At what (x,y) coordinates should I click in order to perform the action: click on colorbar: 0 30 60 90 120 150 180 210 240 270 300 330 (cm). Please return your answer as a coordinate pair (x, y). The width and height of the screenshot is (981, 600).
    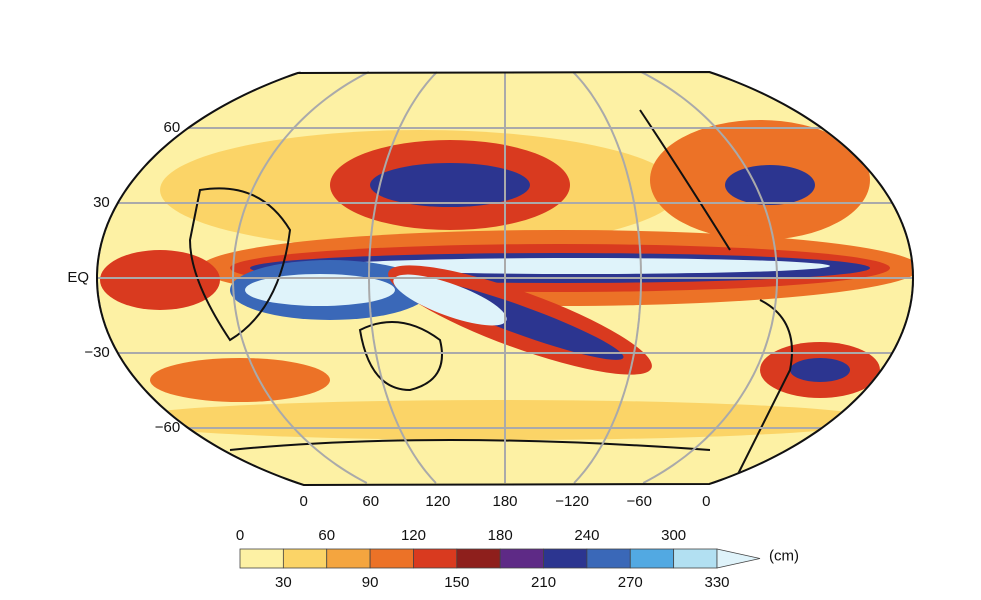
    Looking at the image, I should click on (517, 559).